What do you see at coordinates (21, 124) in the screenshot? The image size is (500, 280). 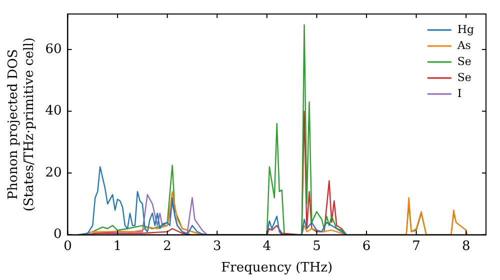 I see `y-axis-title: Phonon projected DOS (States/THz·primitive cell)` at bounding box center [21, 124].